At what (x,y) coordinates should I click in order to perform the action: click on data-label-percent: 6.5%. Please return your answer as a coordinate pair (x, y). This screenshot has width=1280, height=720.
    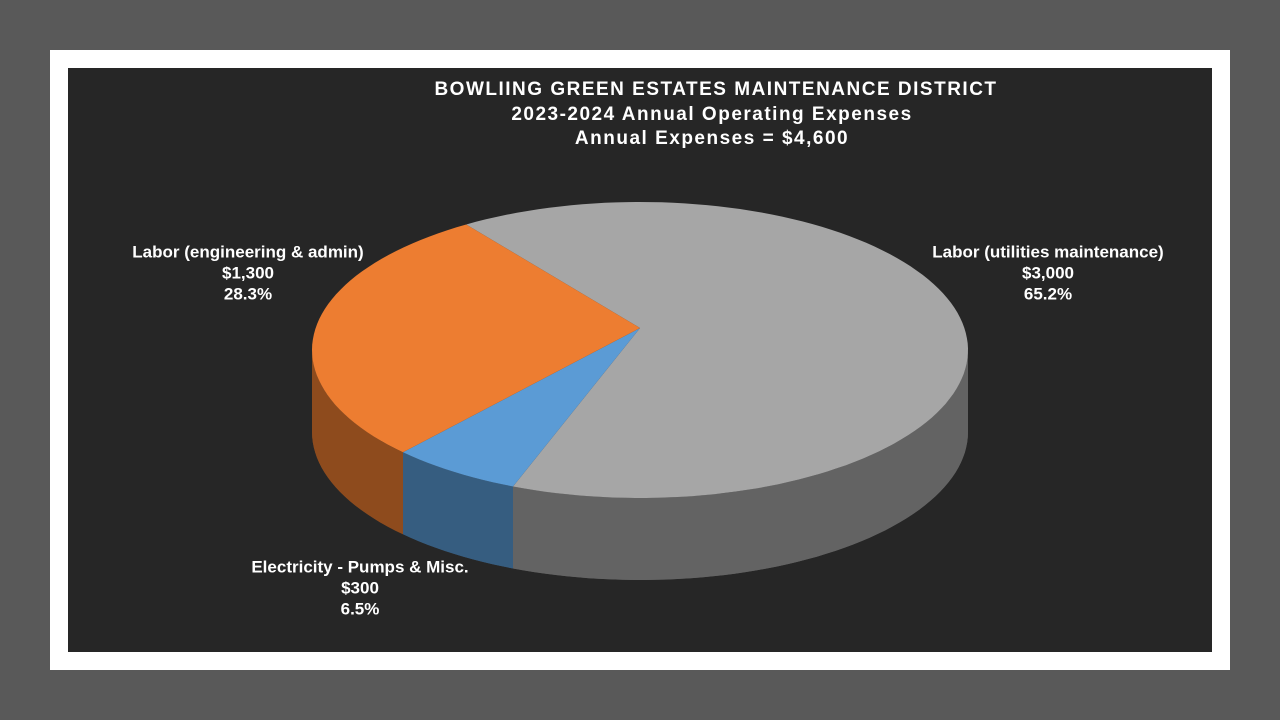
    Looking at the image, I should click on (360, 608).